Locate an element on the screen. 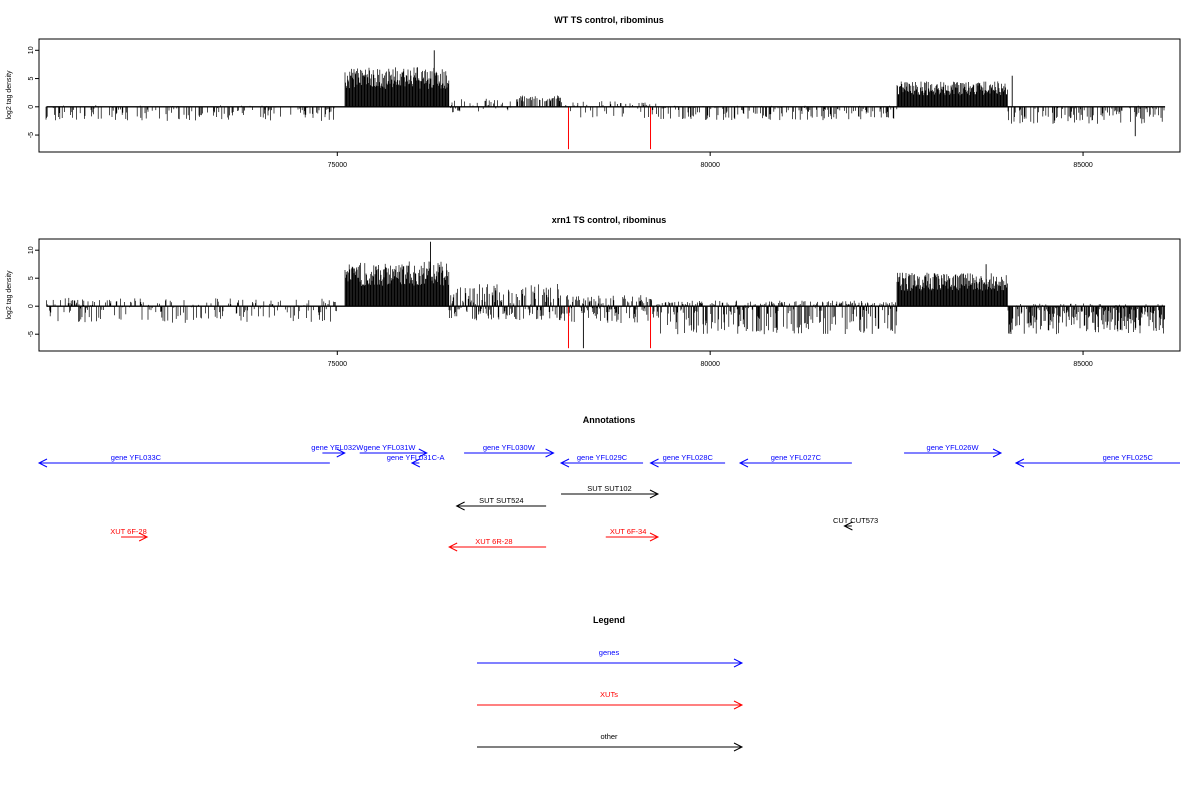 The width and height of the screenshot is (1200, 800). feature-label: CUT CUT573 is located at coordinates (855, 520).